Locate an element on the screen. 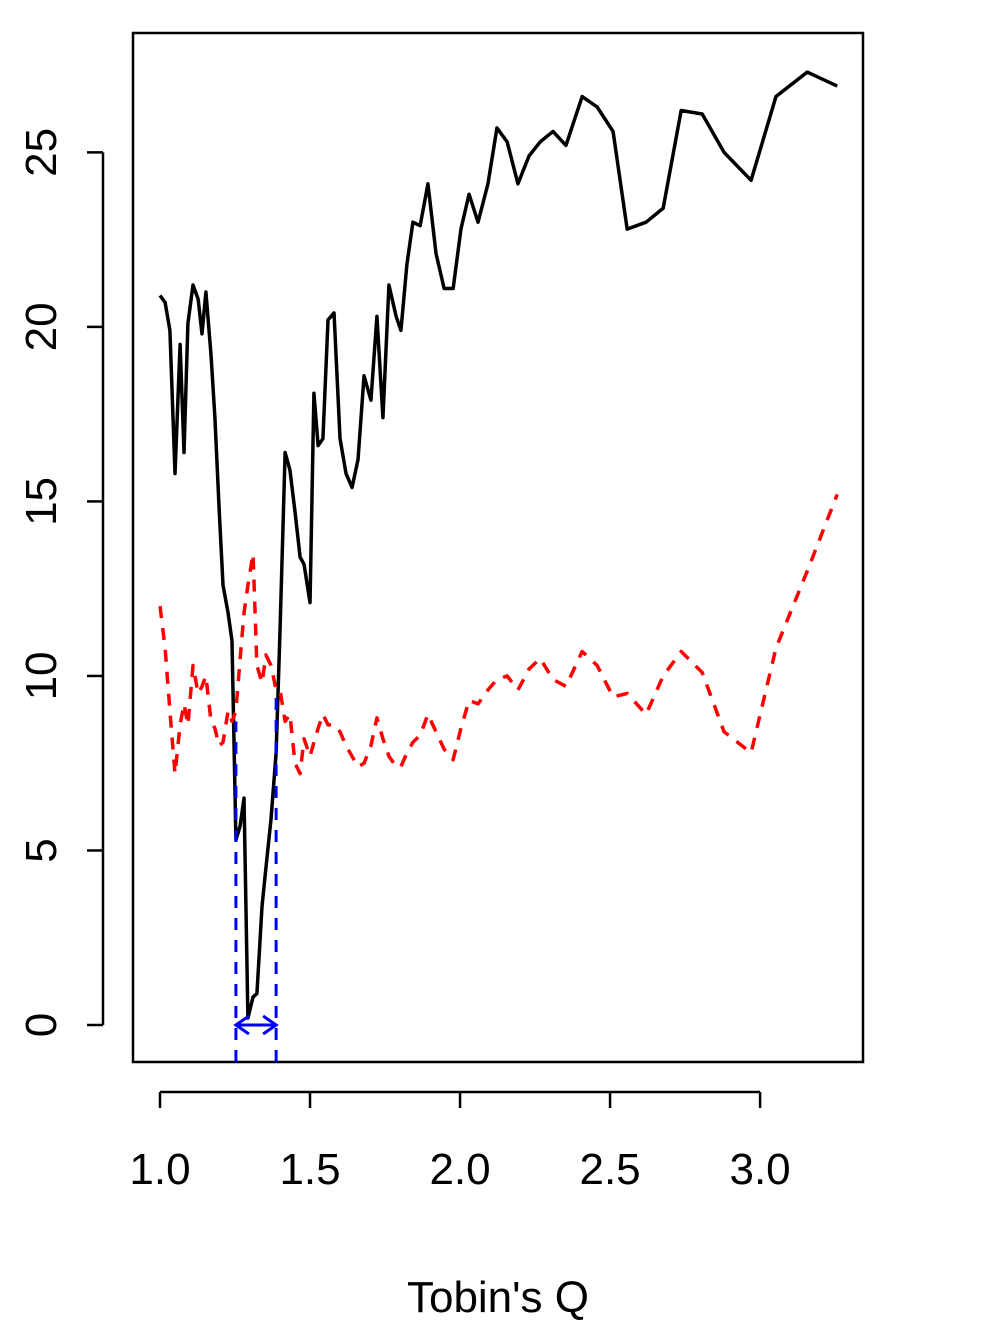 The image size is (997, 1334). y-tick-label: 5 is located at coordinates (41, 850).